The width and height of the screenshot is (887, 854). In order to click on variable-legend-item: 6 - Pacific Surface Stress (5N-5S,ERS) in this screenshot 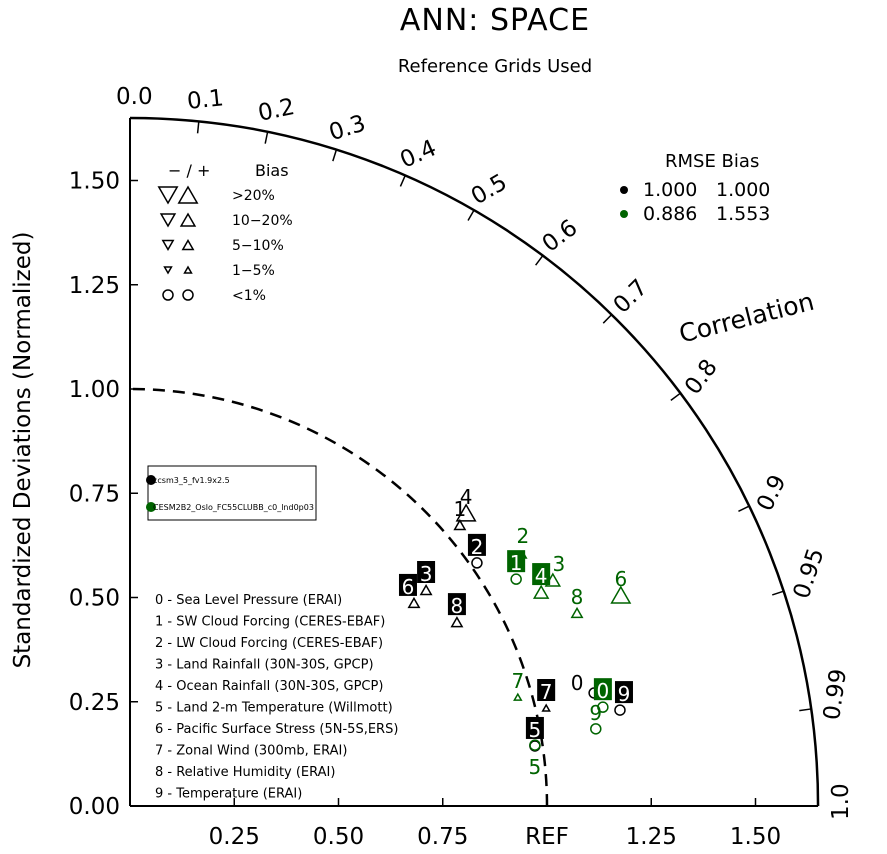, I will do `click(276, 729)`.